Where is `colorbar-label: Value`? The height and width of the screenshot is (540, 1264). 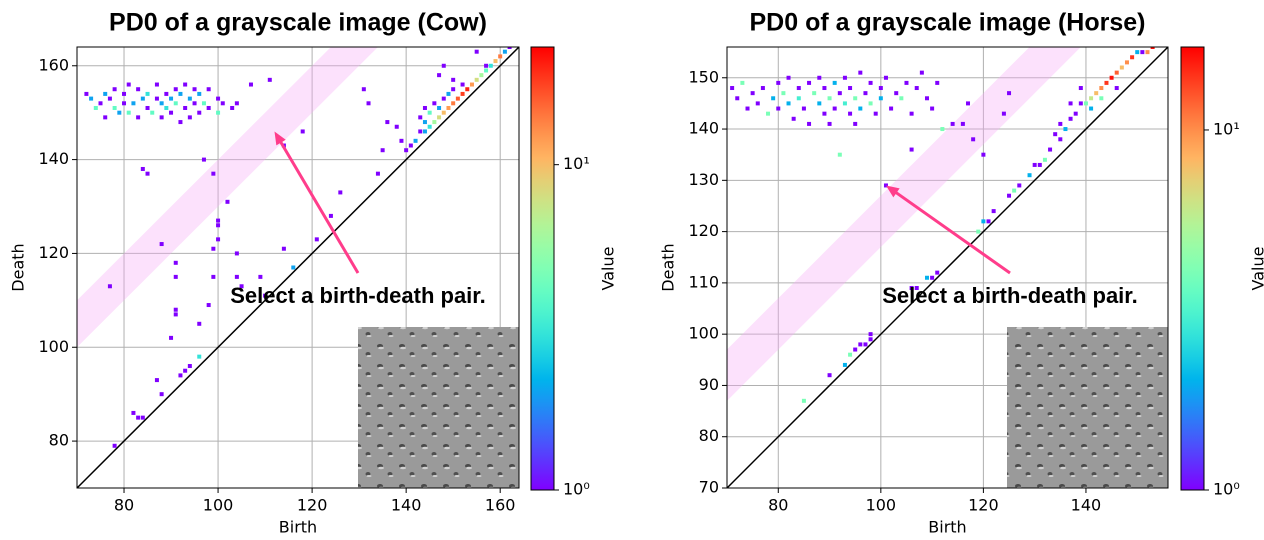
colorbar-label: Value is located at coordinates (608, 269).